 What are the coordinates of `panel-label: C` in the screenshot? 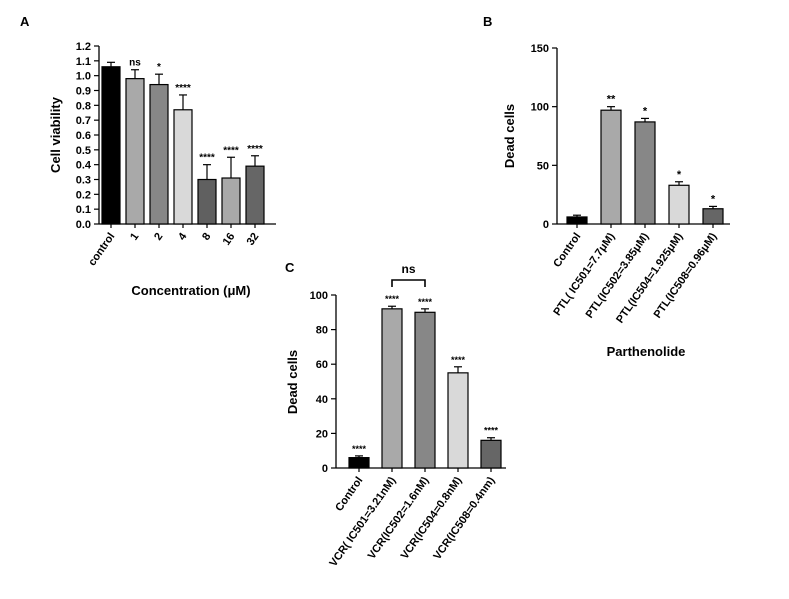 It's located at (290, 267).